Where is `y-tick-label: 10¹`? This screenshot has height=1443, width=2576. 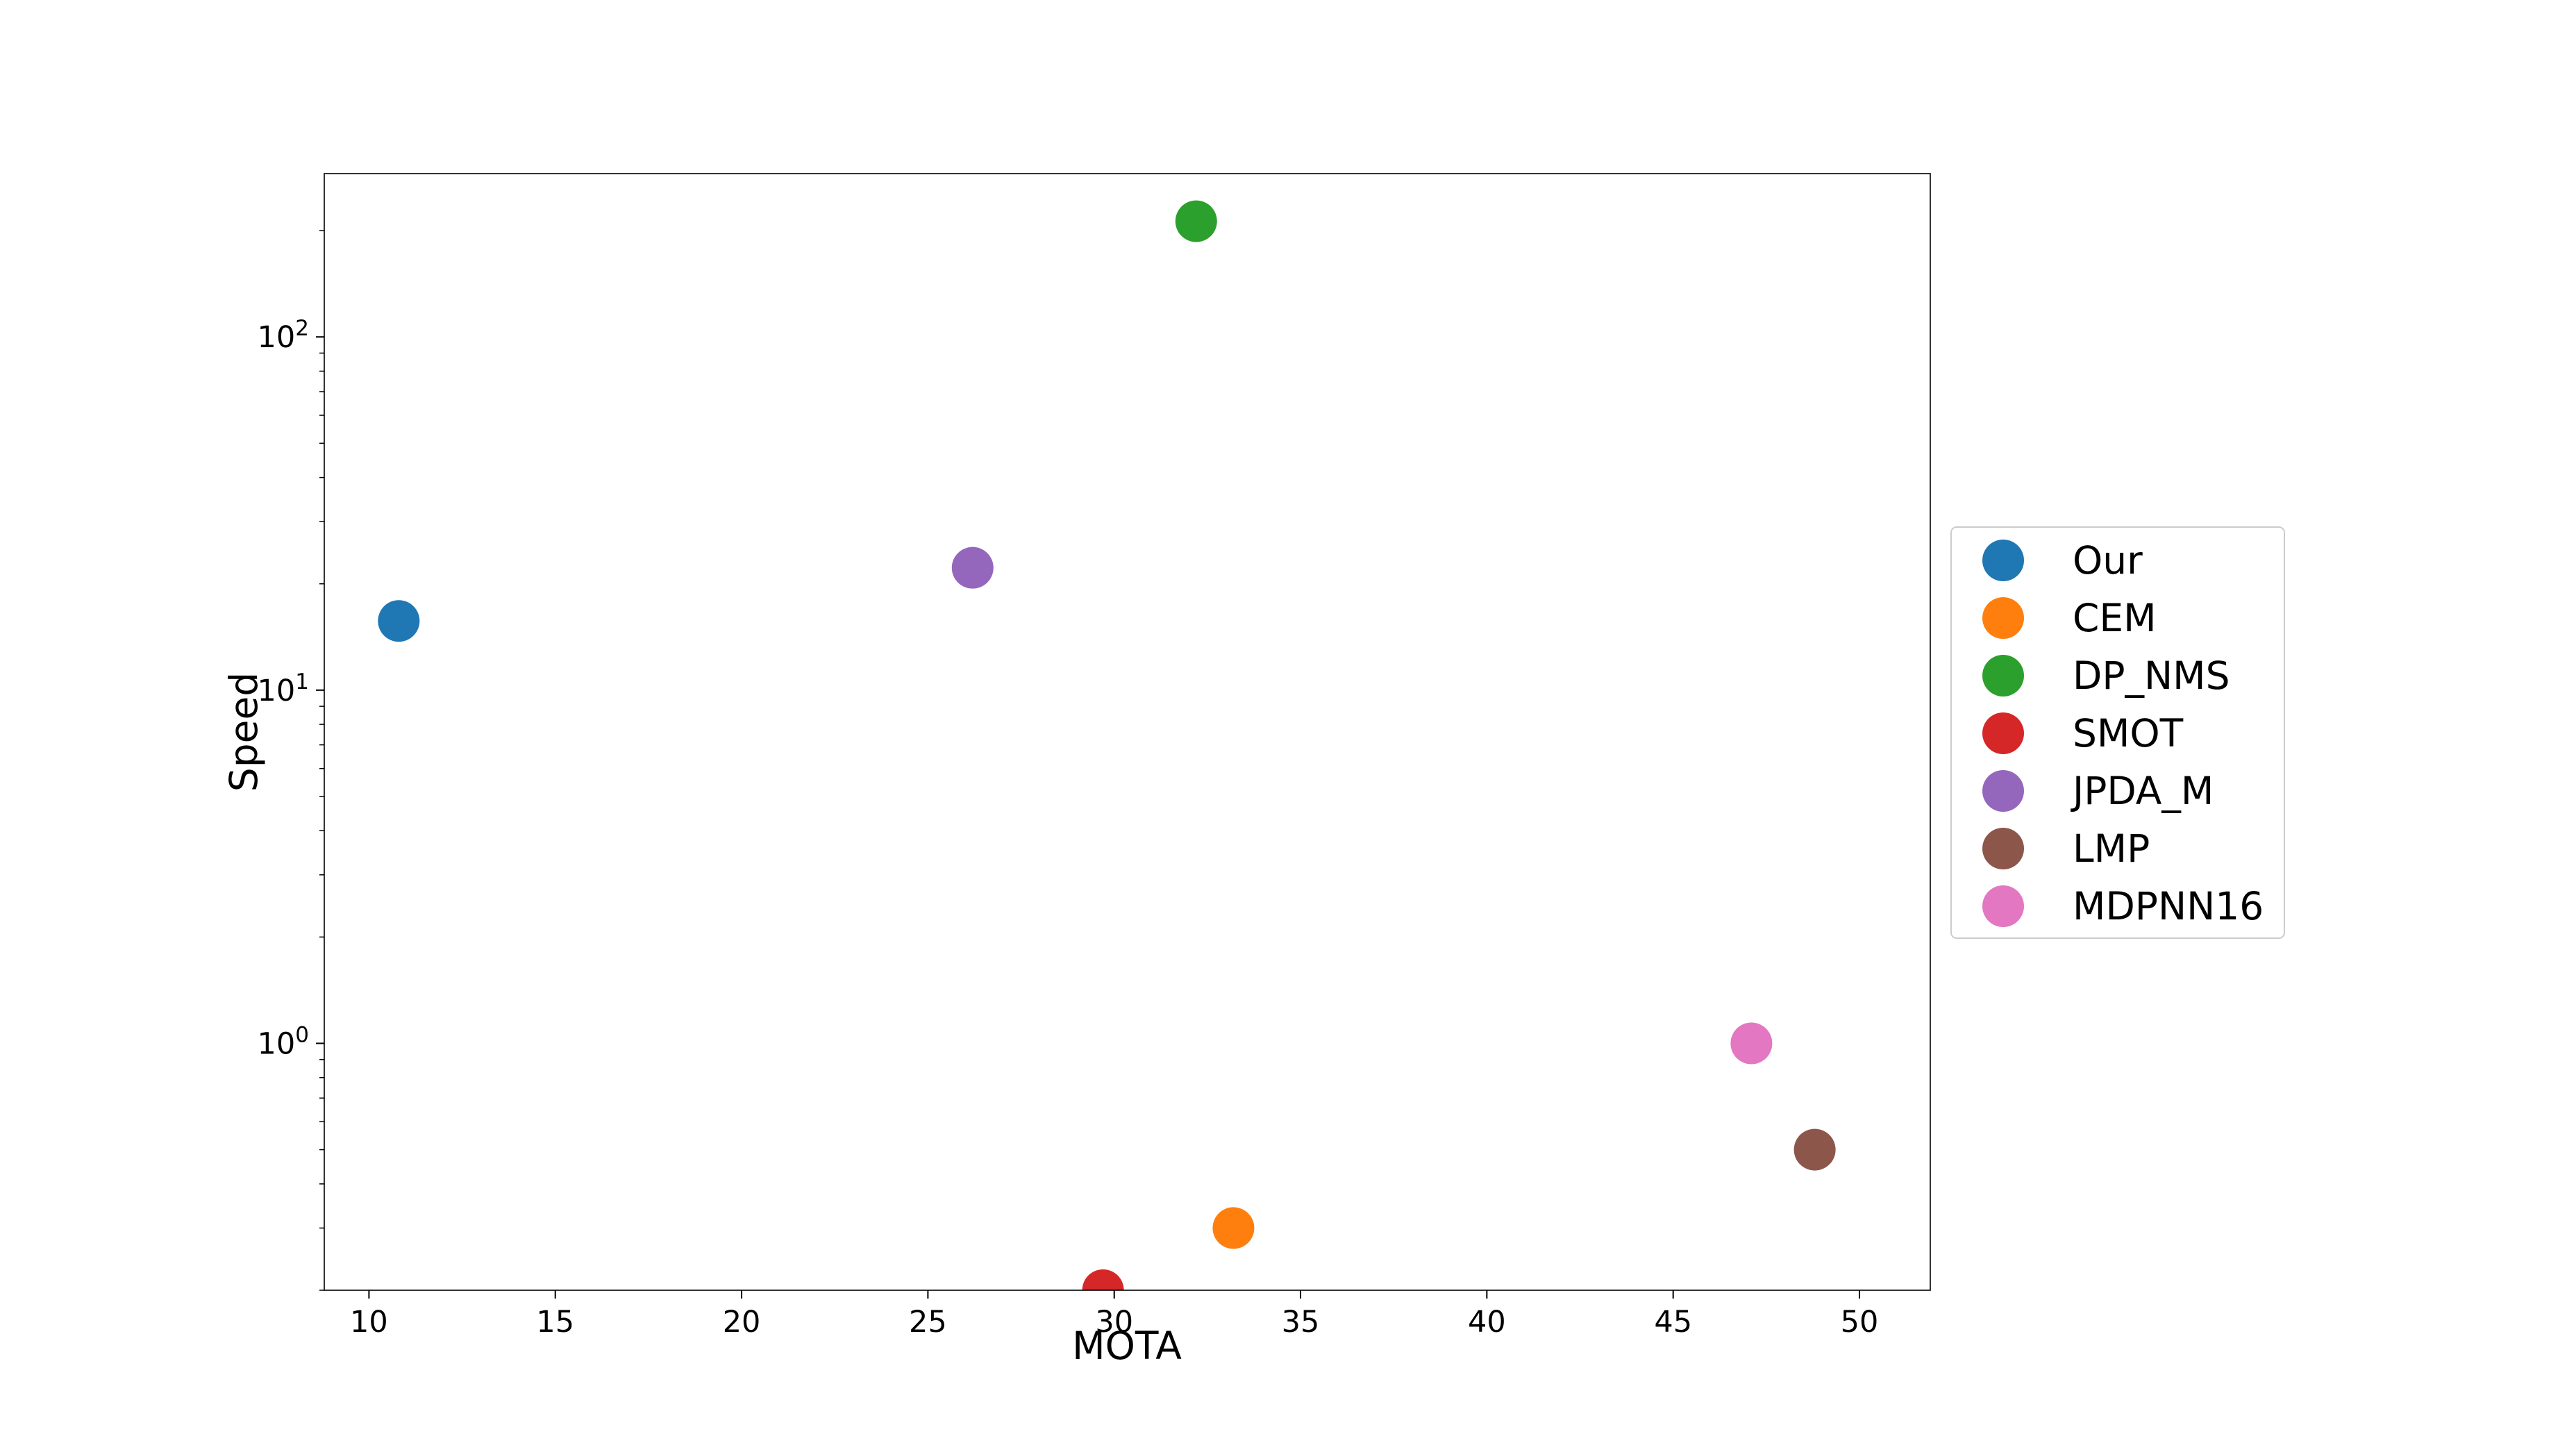 y-tick-label: 10¹ is located at coordinates (283, 688).